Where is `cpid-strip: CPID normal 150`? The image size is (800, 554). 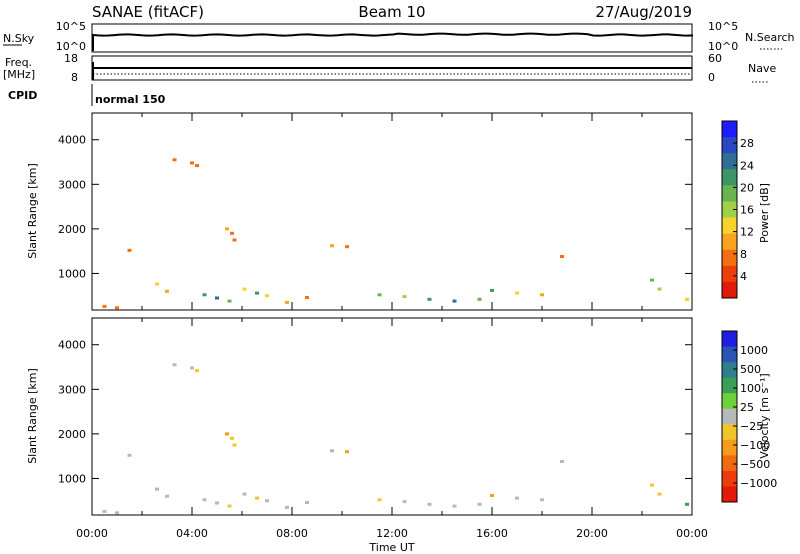 cpid-strip: CPID normal 150 is located at coordinates (87, 95).